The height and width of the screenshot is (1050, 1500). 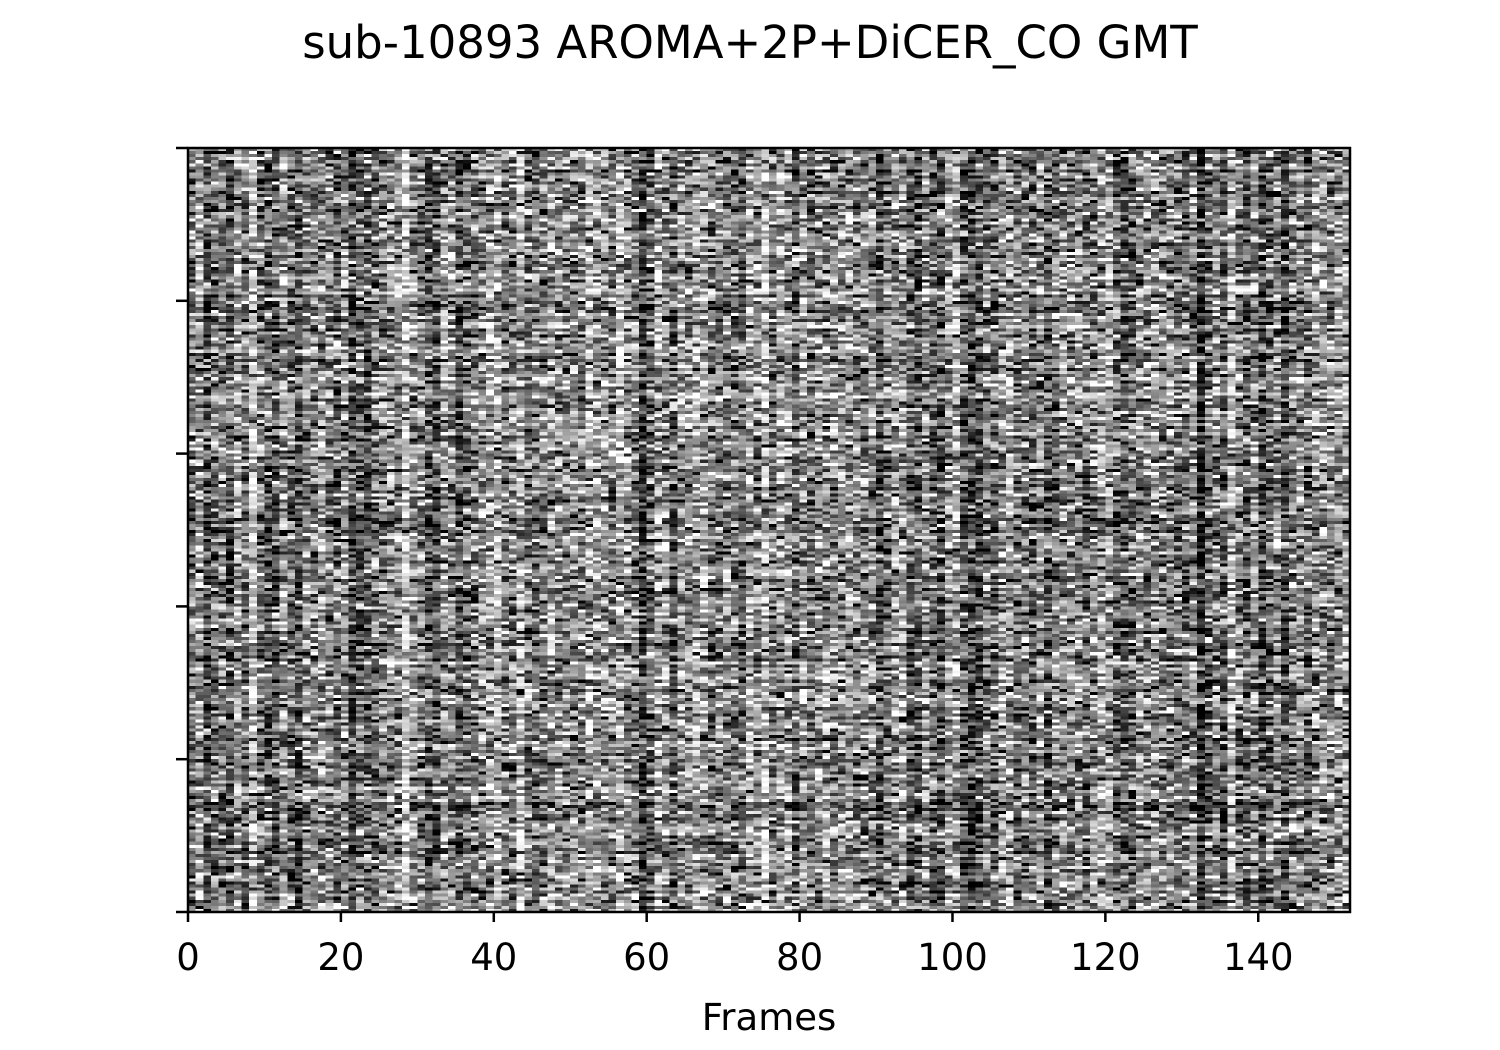 What do you see at coordinates (769, 1017) in the screenshot?
I see `x-axis-label: Frames` at bounding box center [769, 1017].